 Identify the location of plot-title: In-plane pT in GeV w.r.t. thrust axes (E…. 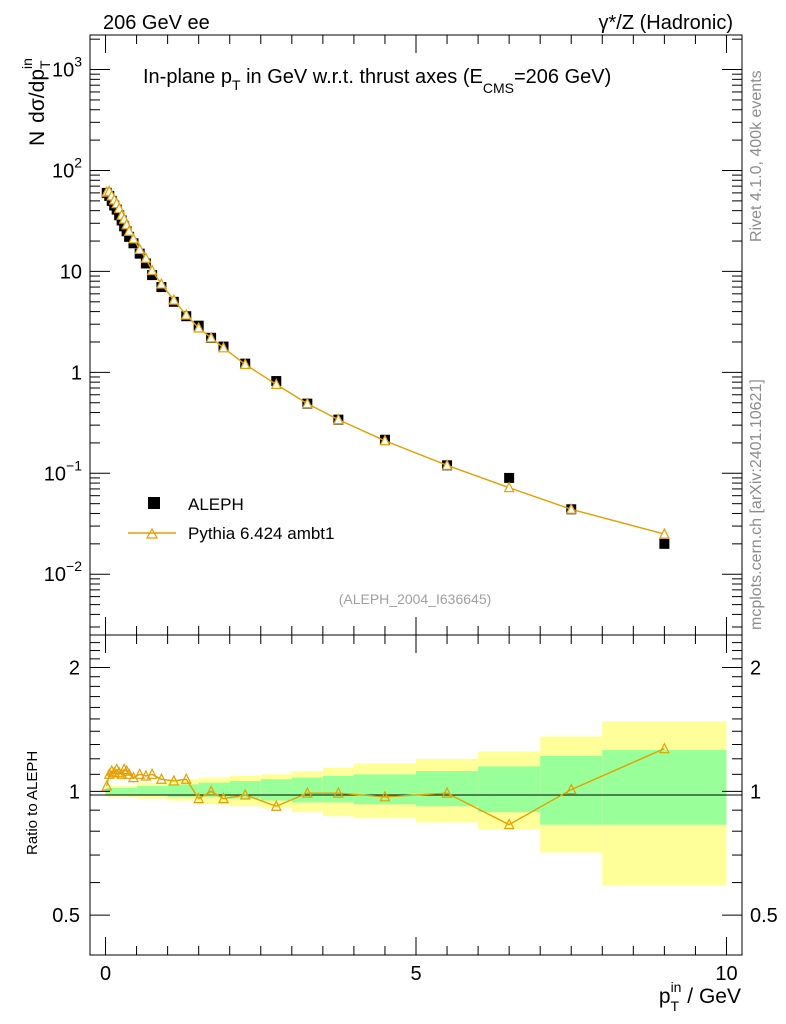
(377, 81).